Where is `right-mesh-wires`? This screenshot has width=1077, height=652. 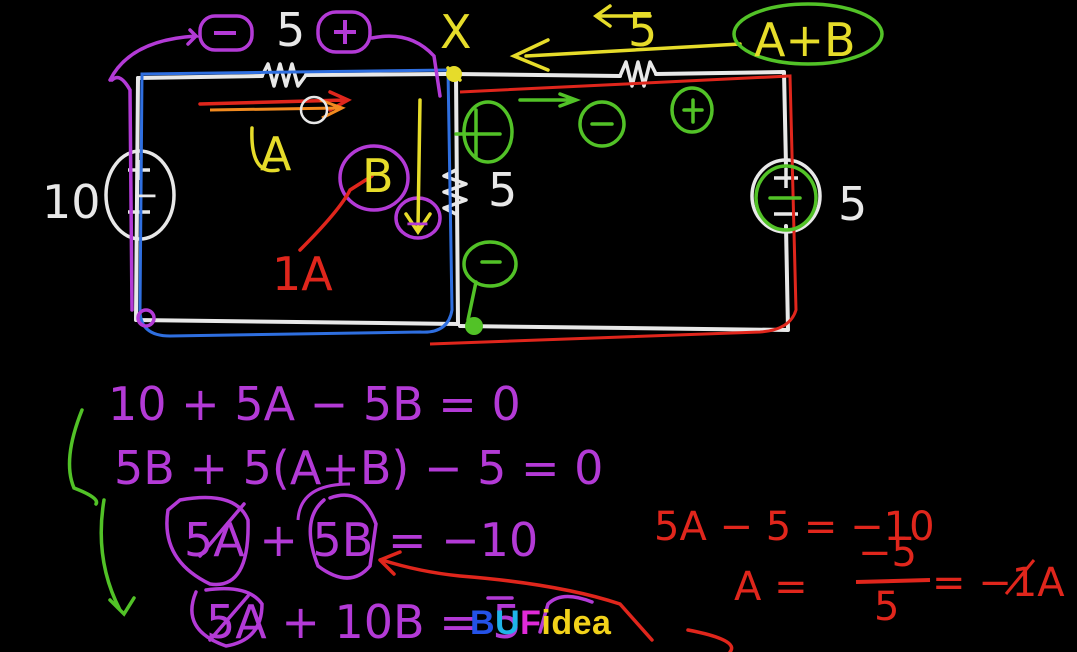
right-mesh-wires is located at coordinates (622, 201).